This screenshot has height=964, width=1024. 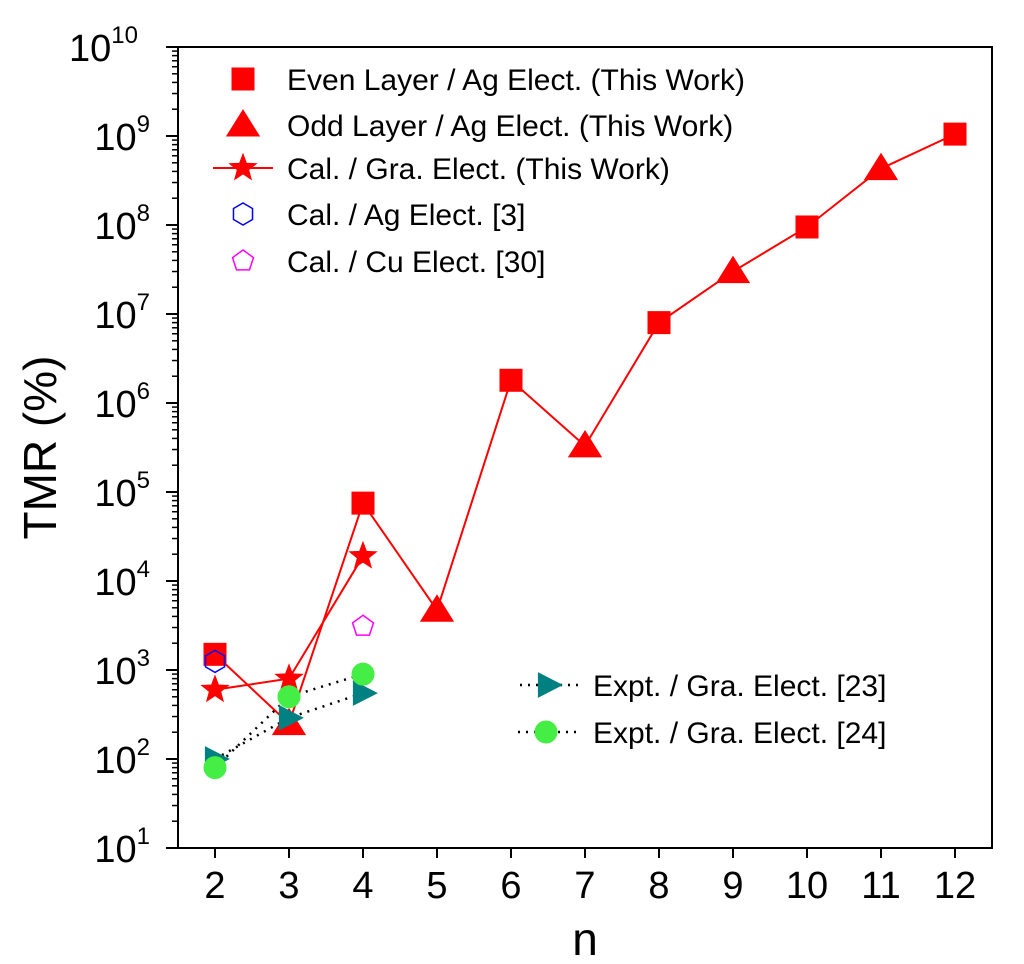 I want to click on y-tick-label: 10², so click(x=122, y=758).